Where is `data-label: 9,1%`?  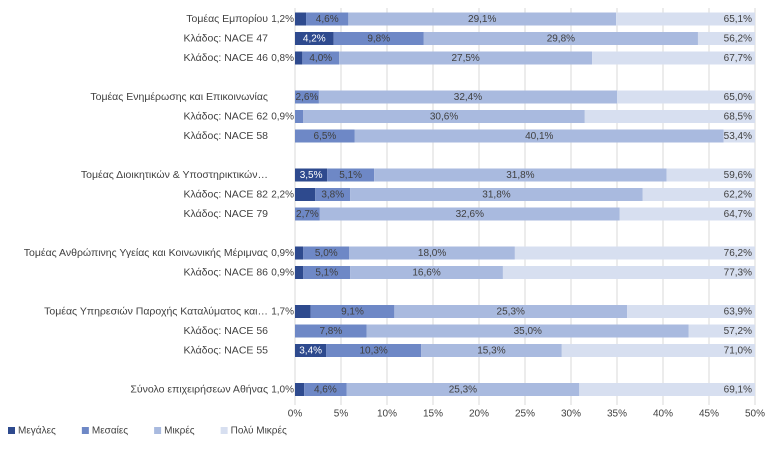
data-label: 9,1% is located at coordinates (352, 312).